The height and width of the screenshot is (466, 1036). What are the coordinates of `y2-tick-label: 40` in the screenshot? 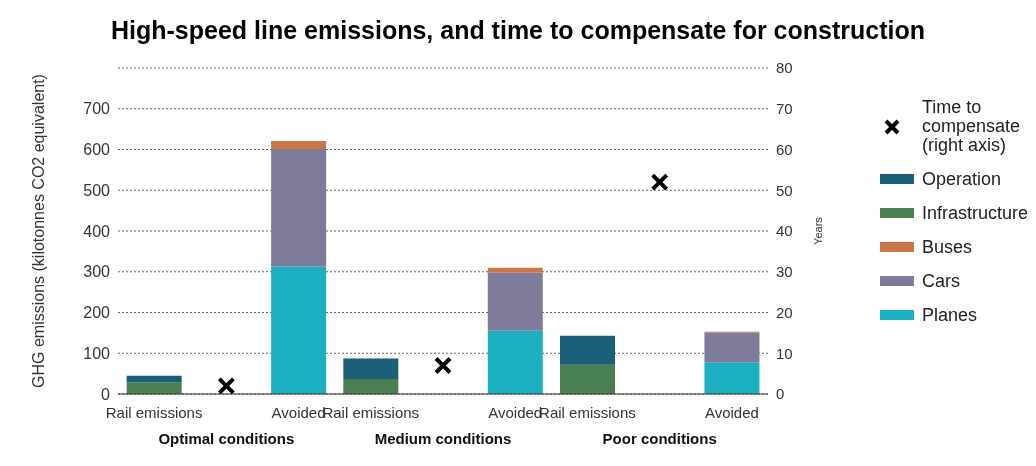 It's located at (784, 231).